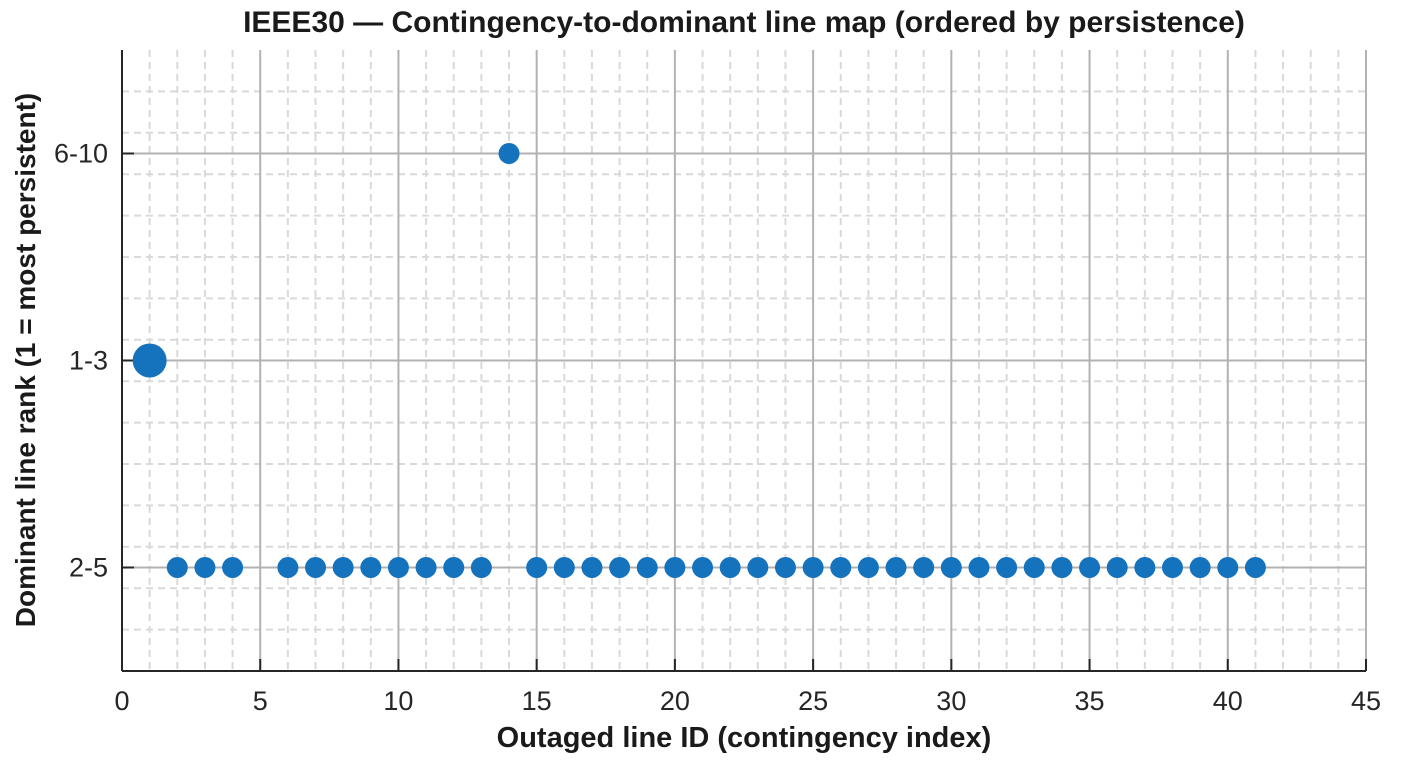 The image size is (1401, 774). Describe the element at coordinates (81, 154) in the screenshot. I see `y-tick-label: 6-10` at that location.